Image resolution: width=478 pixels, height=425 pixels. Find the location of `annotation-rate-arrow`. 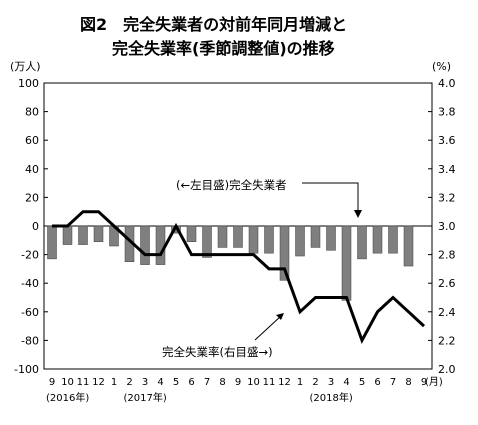

annotation-rate-arrow is located at coordinates (268, 328).